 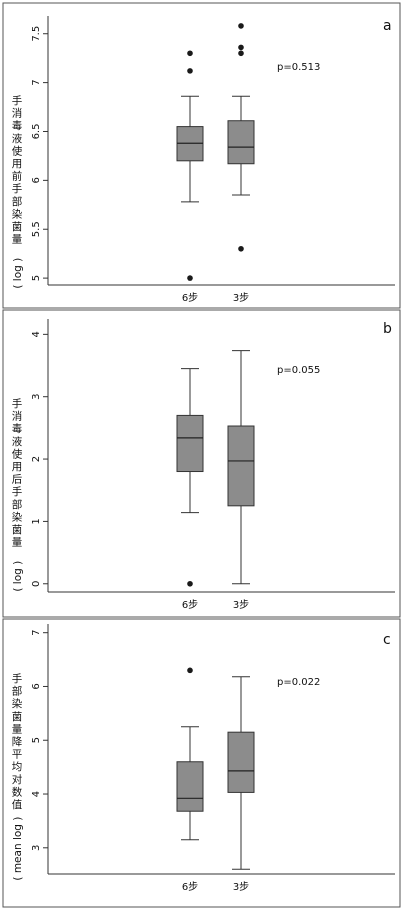 I want to click on panel-label: c, so click(x=387, y=640).